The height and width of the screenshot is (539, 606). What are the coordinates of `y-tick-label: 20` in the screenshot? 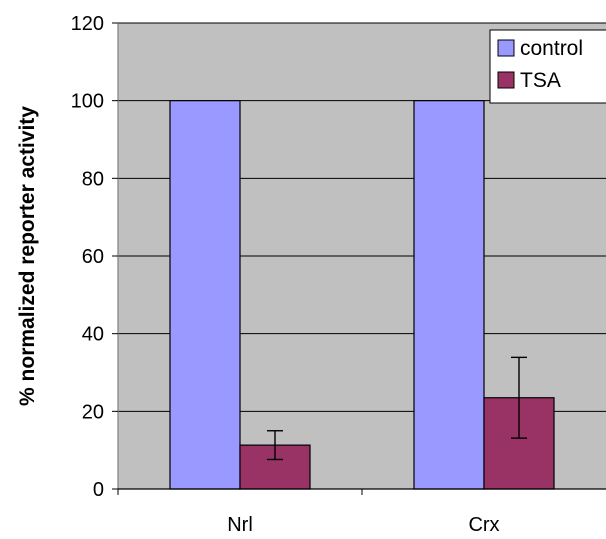 It's located at (93, 412).